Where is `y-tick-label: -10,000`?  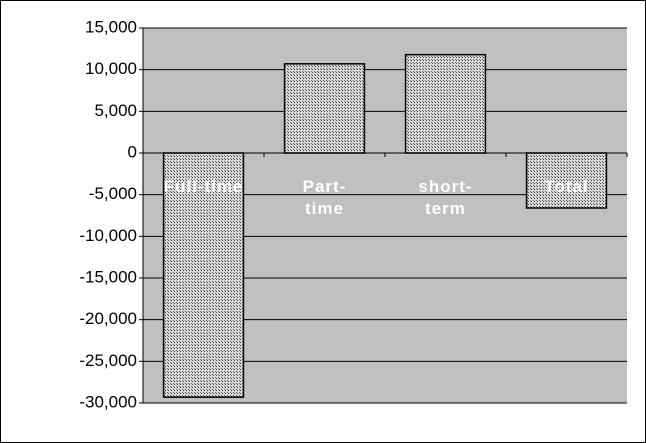 y-tick-label: -10,000 is located at coordinates (108, 235).